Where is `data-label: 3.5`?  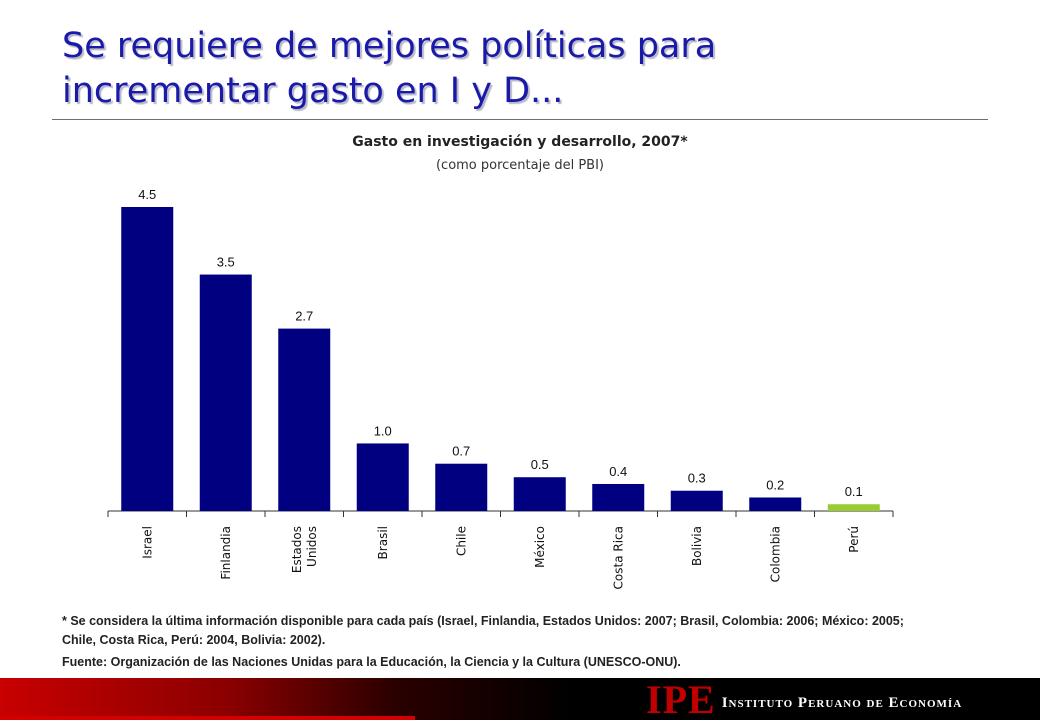
data-label: 3.5 is located at coordinates (226, 262).